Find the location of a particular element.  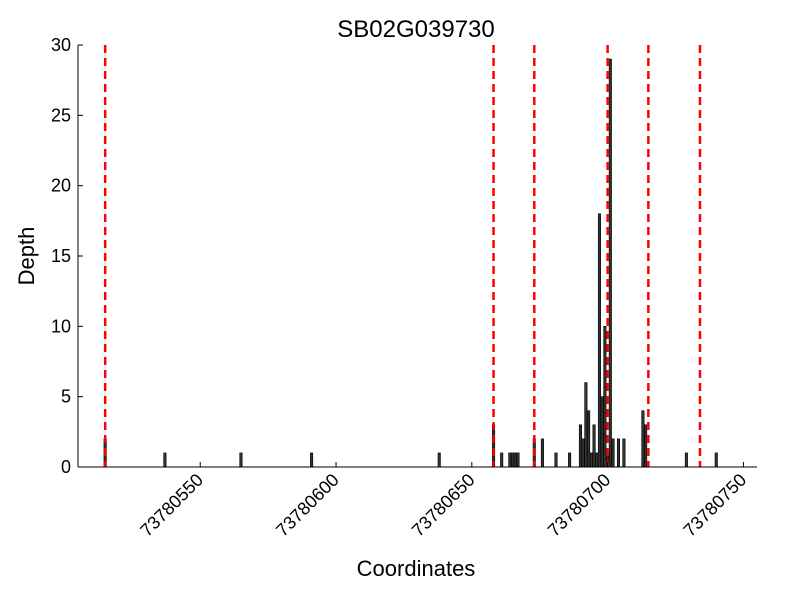

y-ticks: 0 5 10 15 20 25 30 is located at coordinates (67, 256).